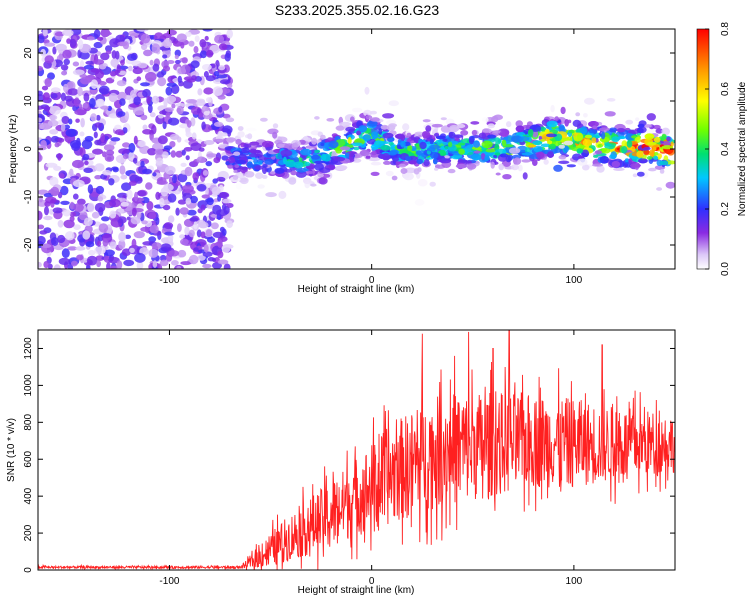 The image size is (750, 600). What do you see at coordinates (574, 581) in the screenshot?
I see `x-tick-label: 100` at bounding box center [574, 581].